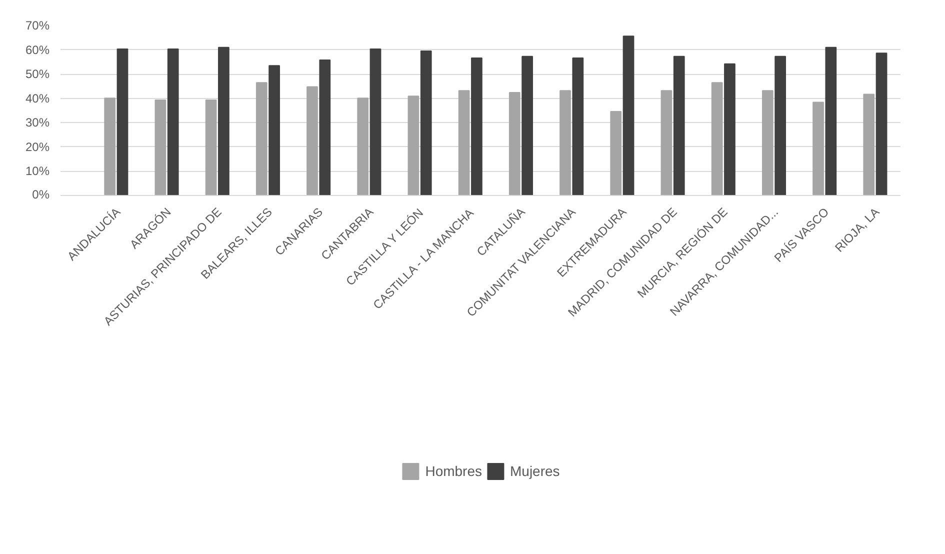 This screenshot has width=945, height=554. Describe the element at coordinates (535, 471) in the screenshot. I see `legend-label: Mujeres` at that location.